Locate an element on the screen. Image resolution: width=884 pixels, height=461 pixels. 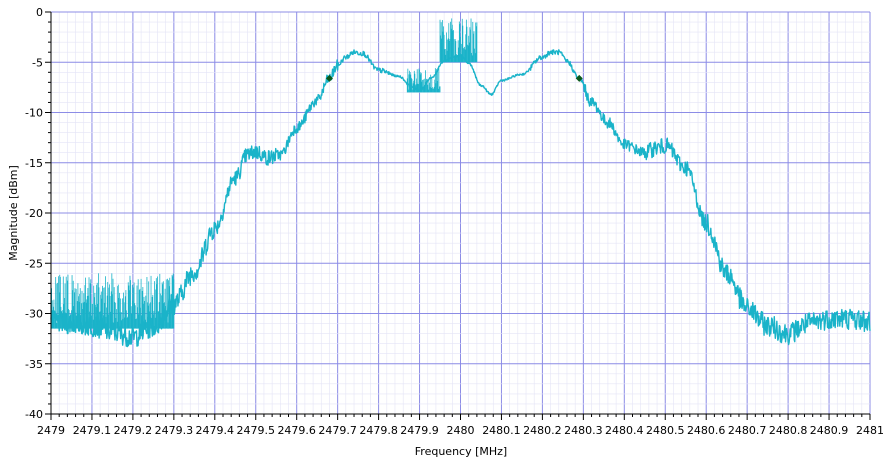
y-axis-ticks: 0 -5 -10 -15 -20 -25 -30 -35 -40 is located at coordinates (38, 213).